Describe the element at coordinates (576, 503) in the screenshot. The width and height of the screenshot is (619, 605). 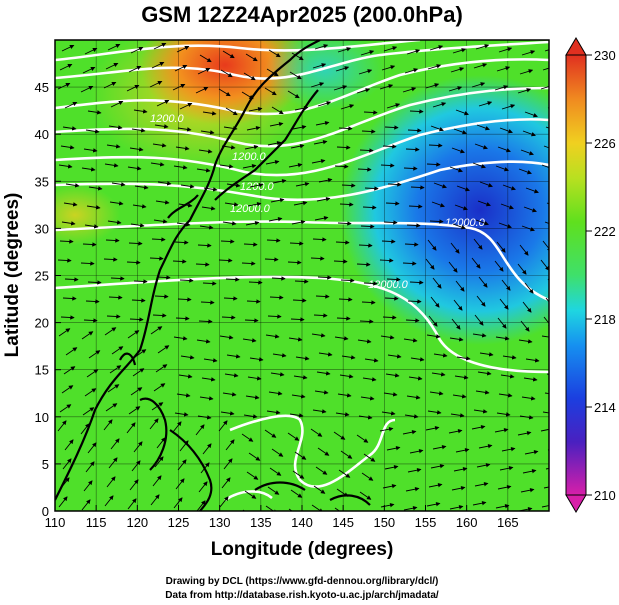
I see `colorbar-min-triangle` at that location.